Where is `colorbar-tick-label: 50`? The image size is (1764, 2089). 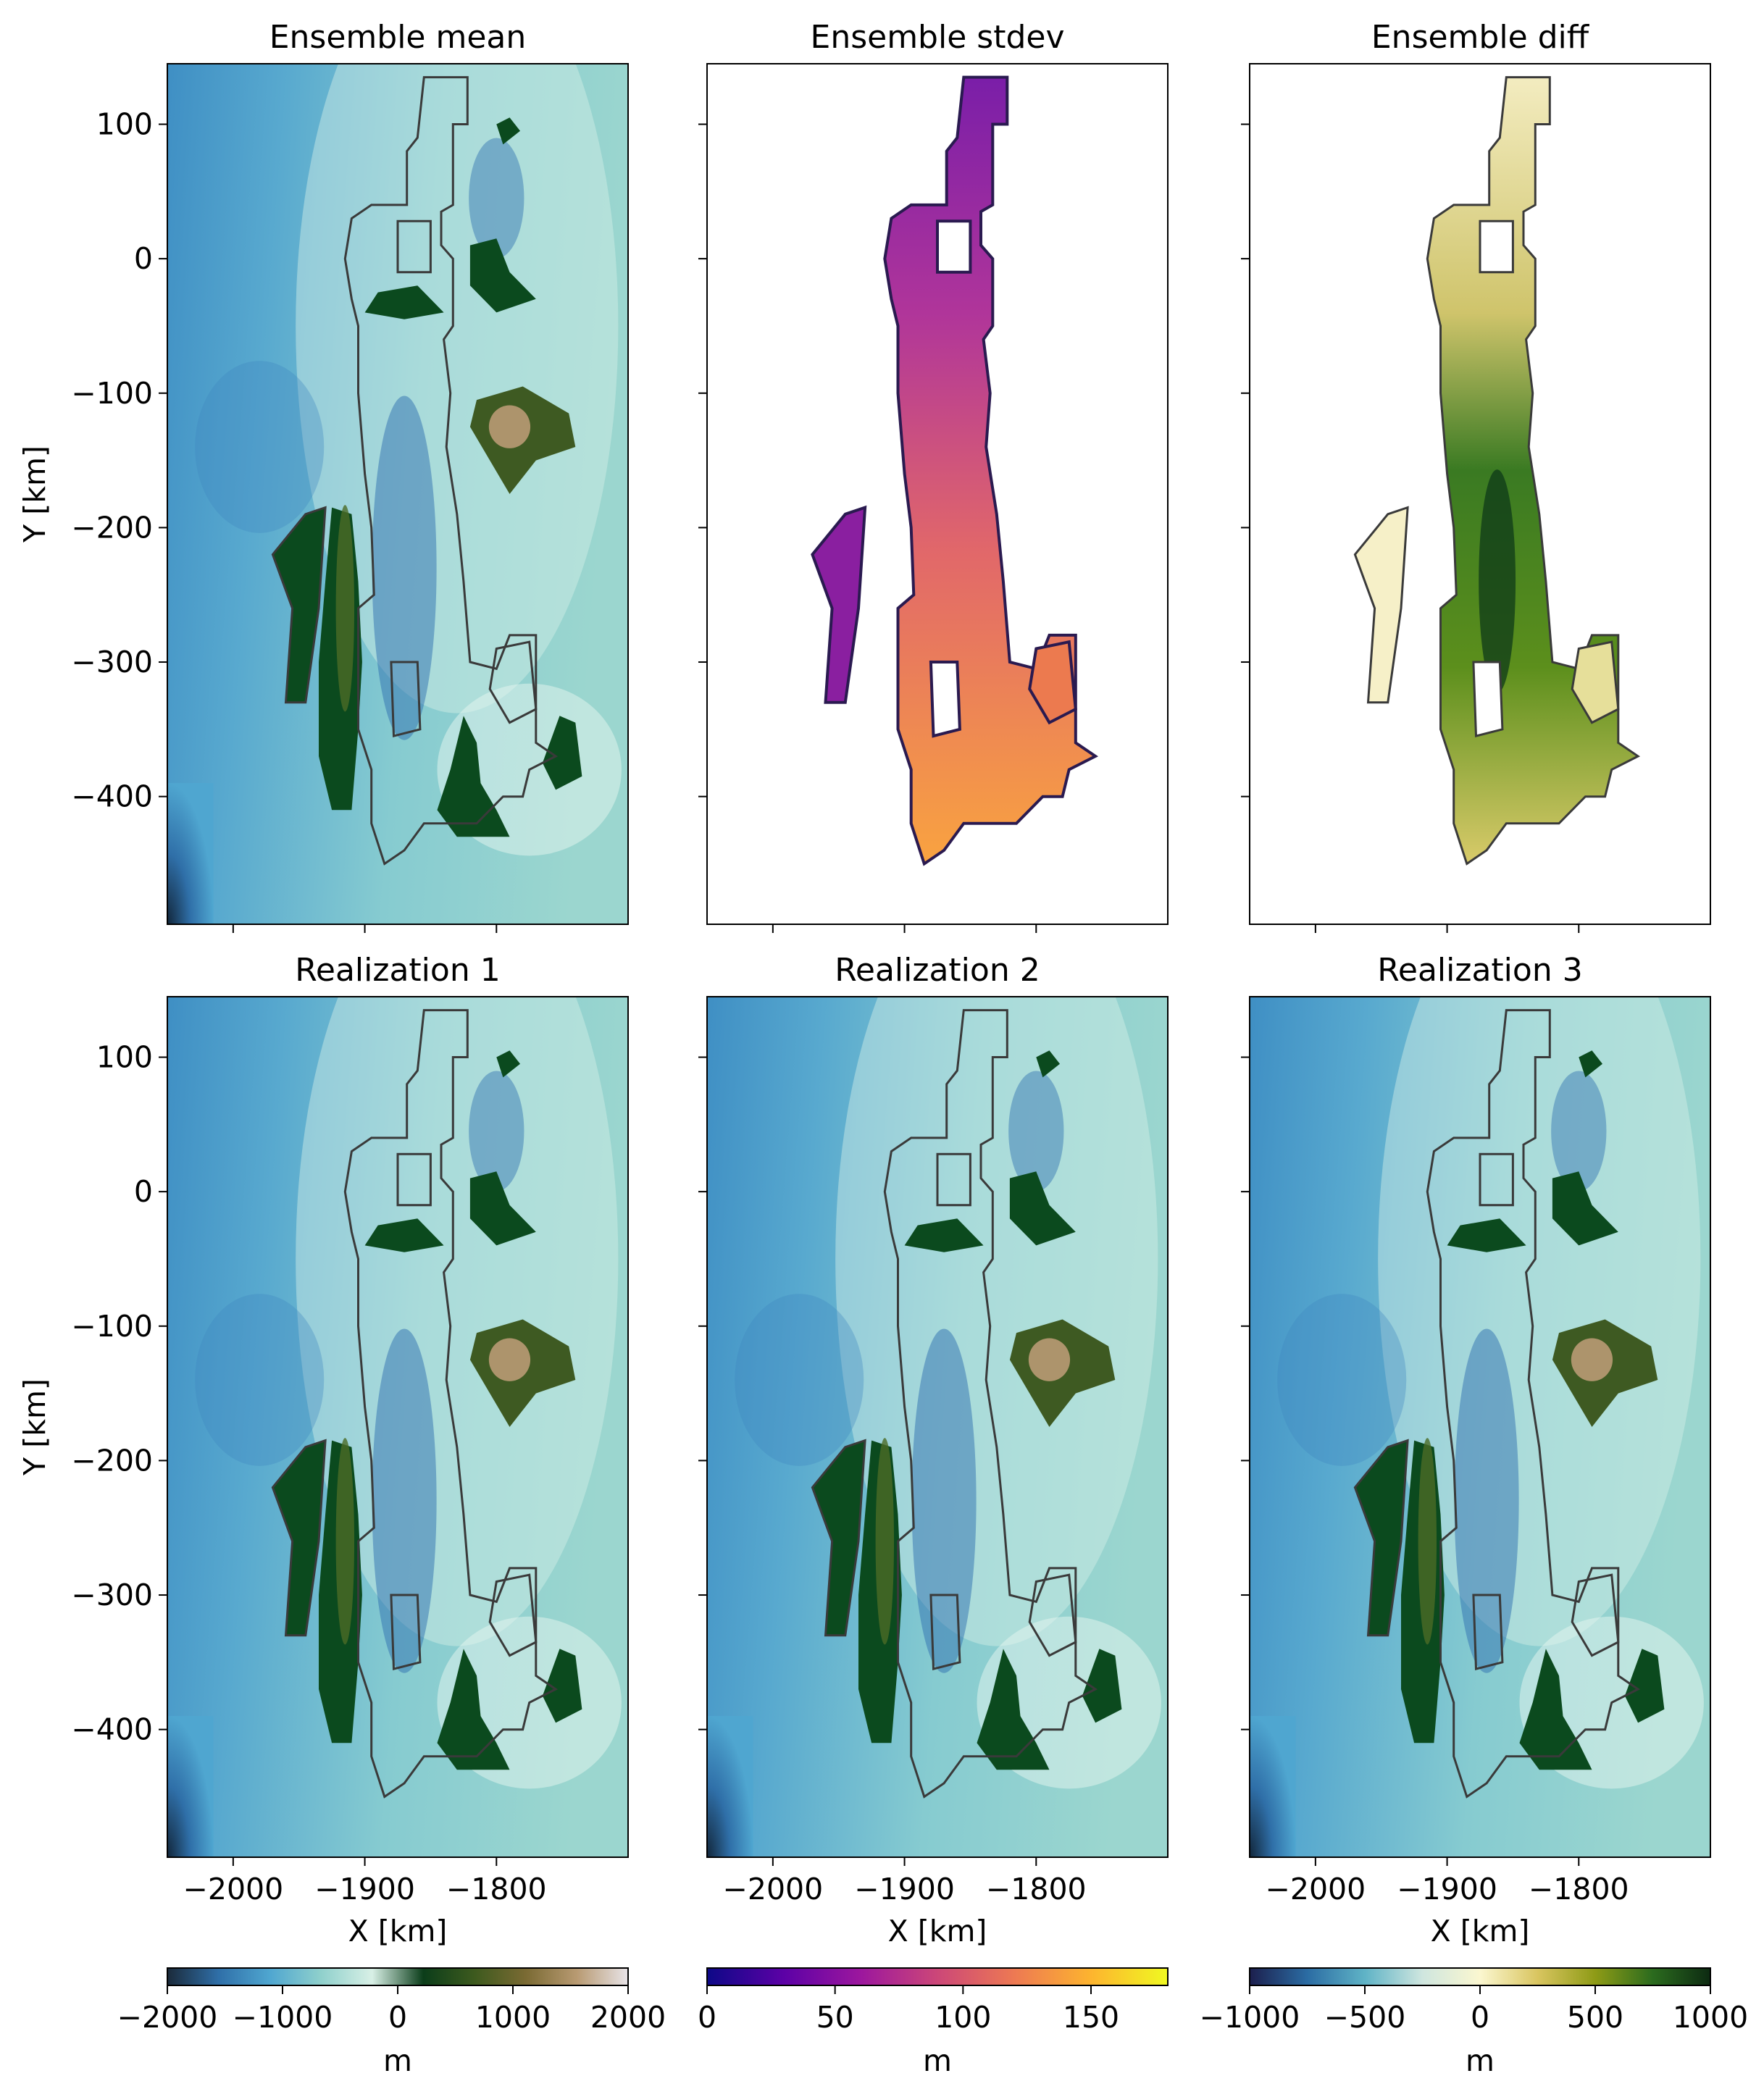 colorbar-tick-label: 50 is located at coordinates (835, 2017).